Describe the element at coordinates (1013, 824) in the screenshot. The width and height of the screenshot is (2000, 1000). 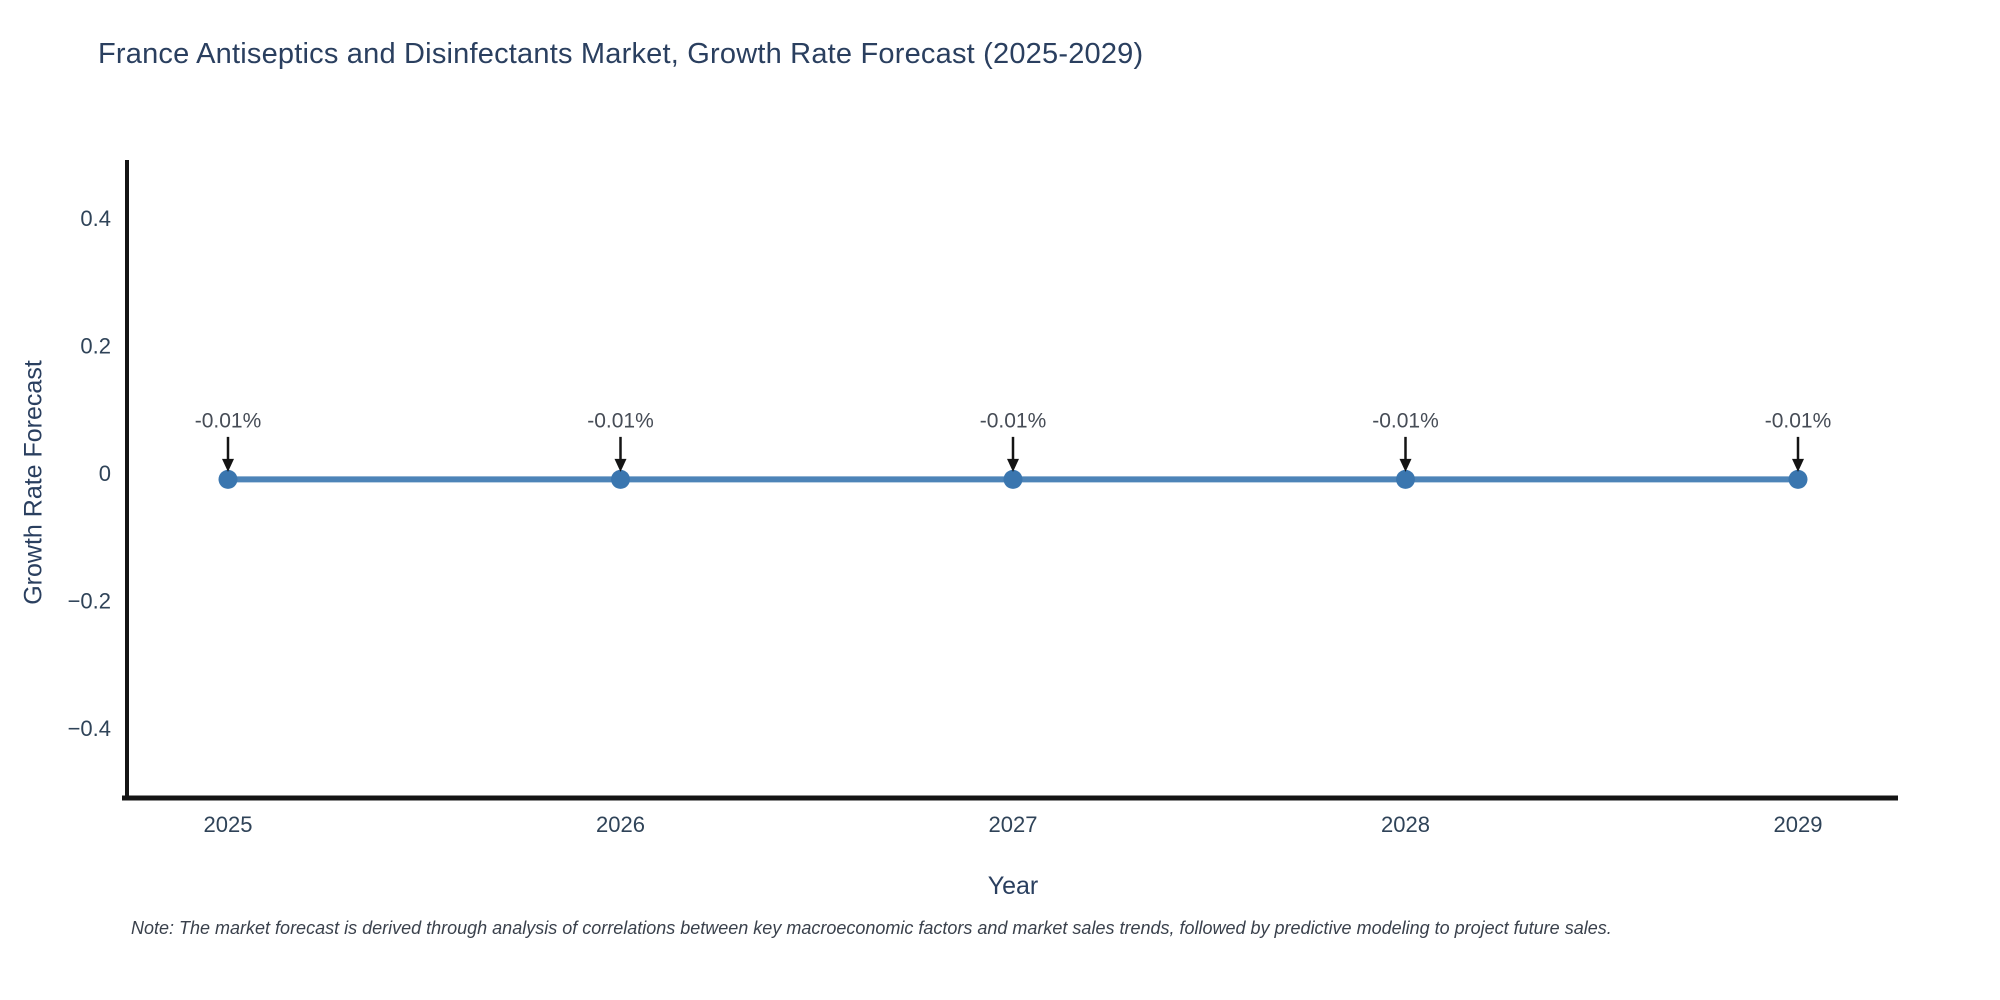
I see `x-tick-label: 2027` at that location.